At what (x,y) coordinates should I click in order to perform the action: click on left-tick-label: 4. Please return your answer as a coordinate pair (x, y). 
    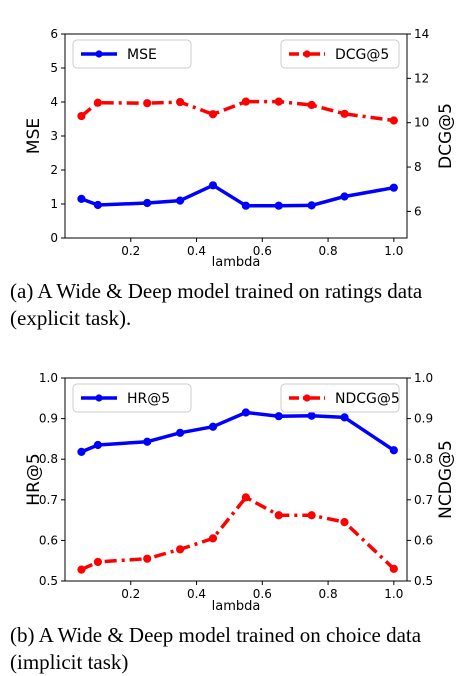
    Looking at the image, I should click on (54, 102).